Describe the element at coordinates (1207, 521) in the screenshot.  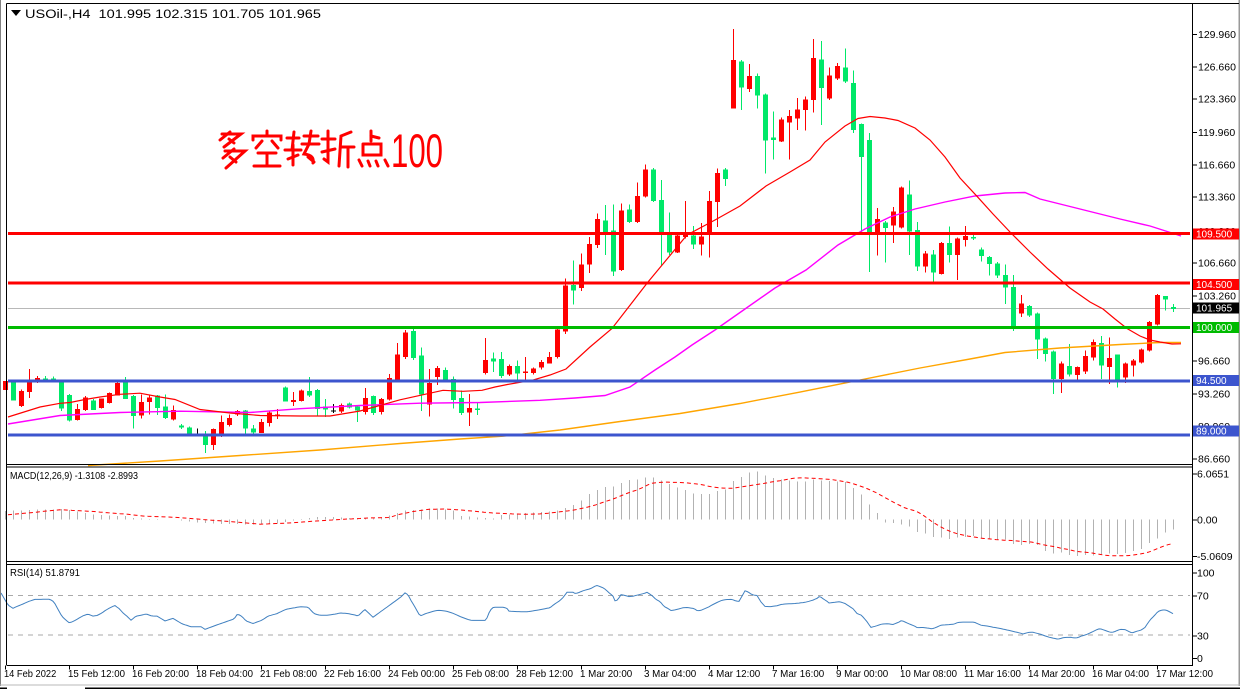
I see `svg-text: 0.00` at that location.